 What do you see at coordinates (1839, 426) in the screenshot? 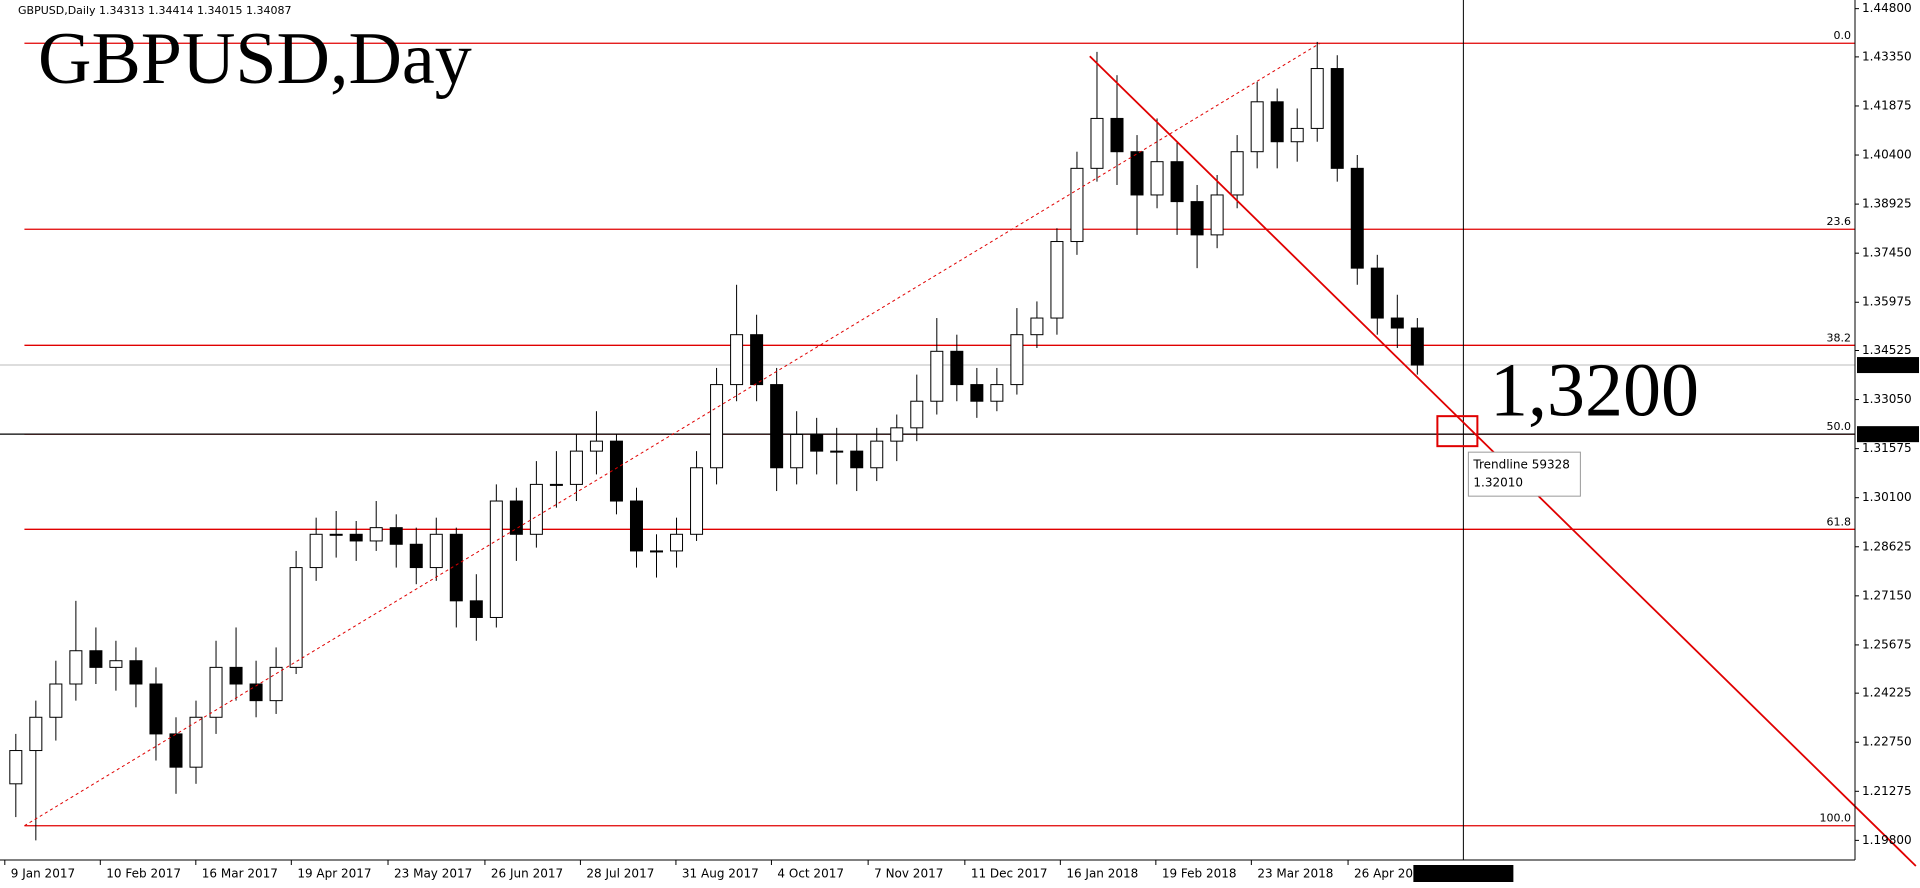
I see `fib-level-label: 50.0` at bounding box center [1839, 426].